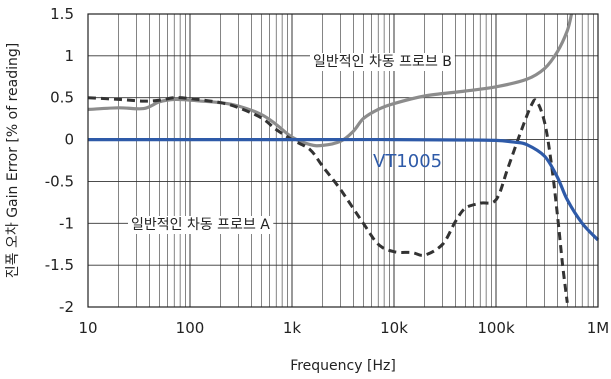  Describe the element at coordinates (69, 140) in the screenshot. I see `y-tick-label: 0` at that location.